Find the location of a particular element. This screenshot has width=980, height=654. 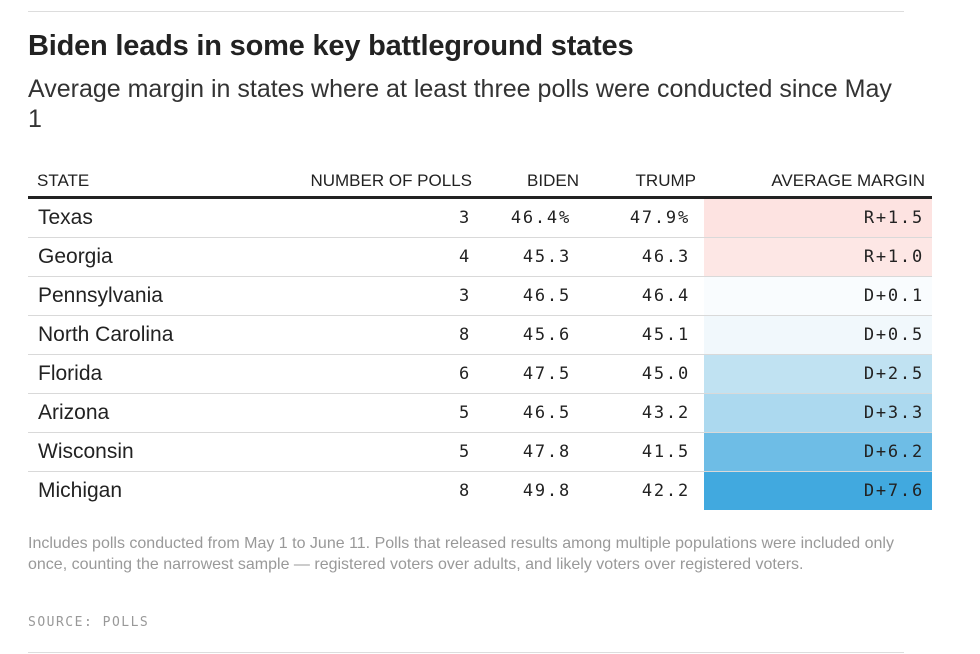

state-cell: Georgia is located at coordinates (142, 257).